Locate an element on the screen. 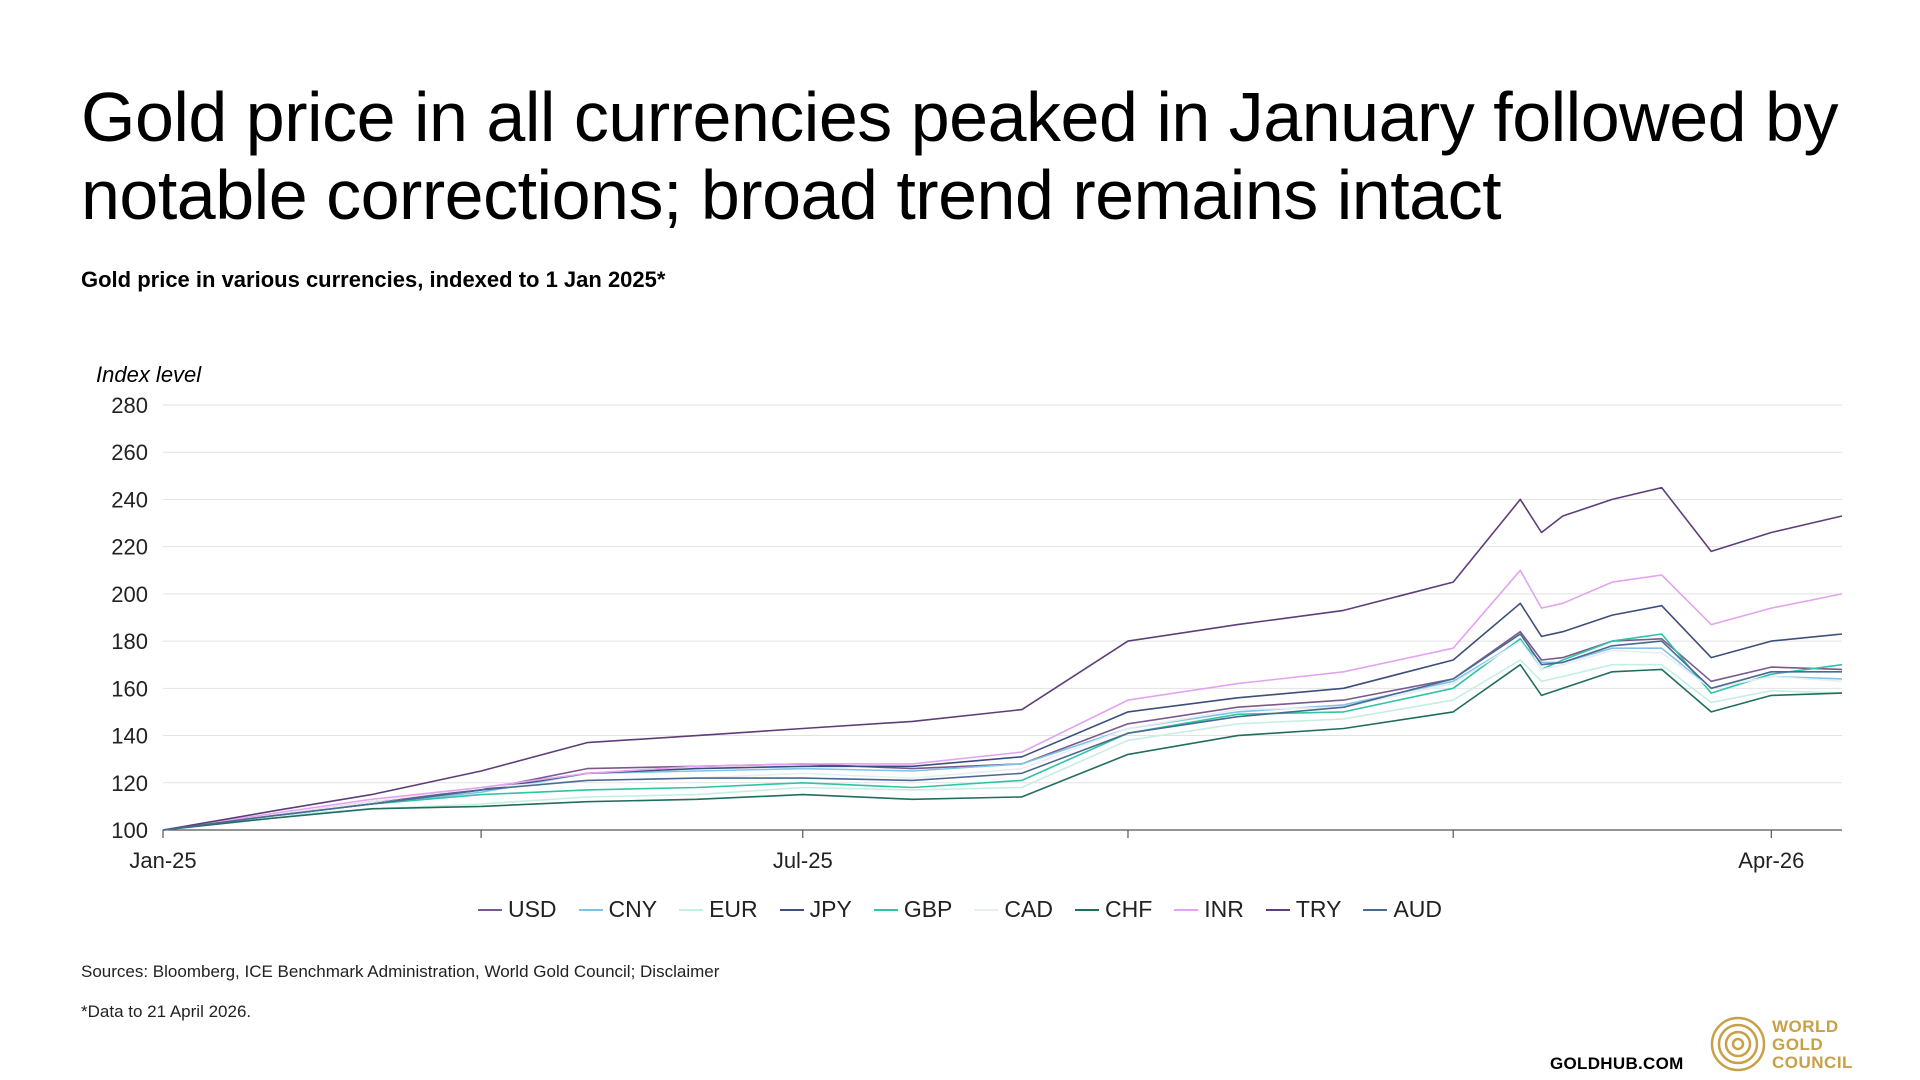 This screenshot has height=1080, width=1920. legend-item-chf: CHF is located at coordinates (1113, 909).